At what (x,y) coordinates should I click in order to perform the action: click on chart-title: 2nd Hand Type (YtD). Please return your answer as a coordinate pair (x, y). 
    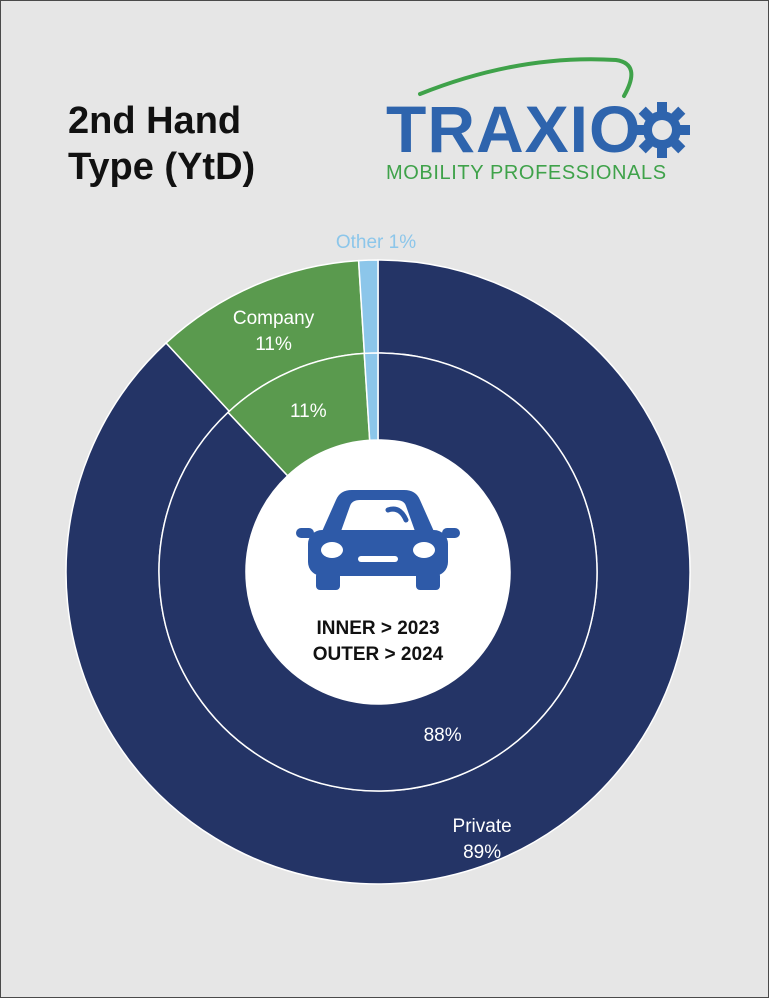
    Looking at the image, I should click on (161, 144).